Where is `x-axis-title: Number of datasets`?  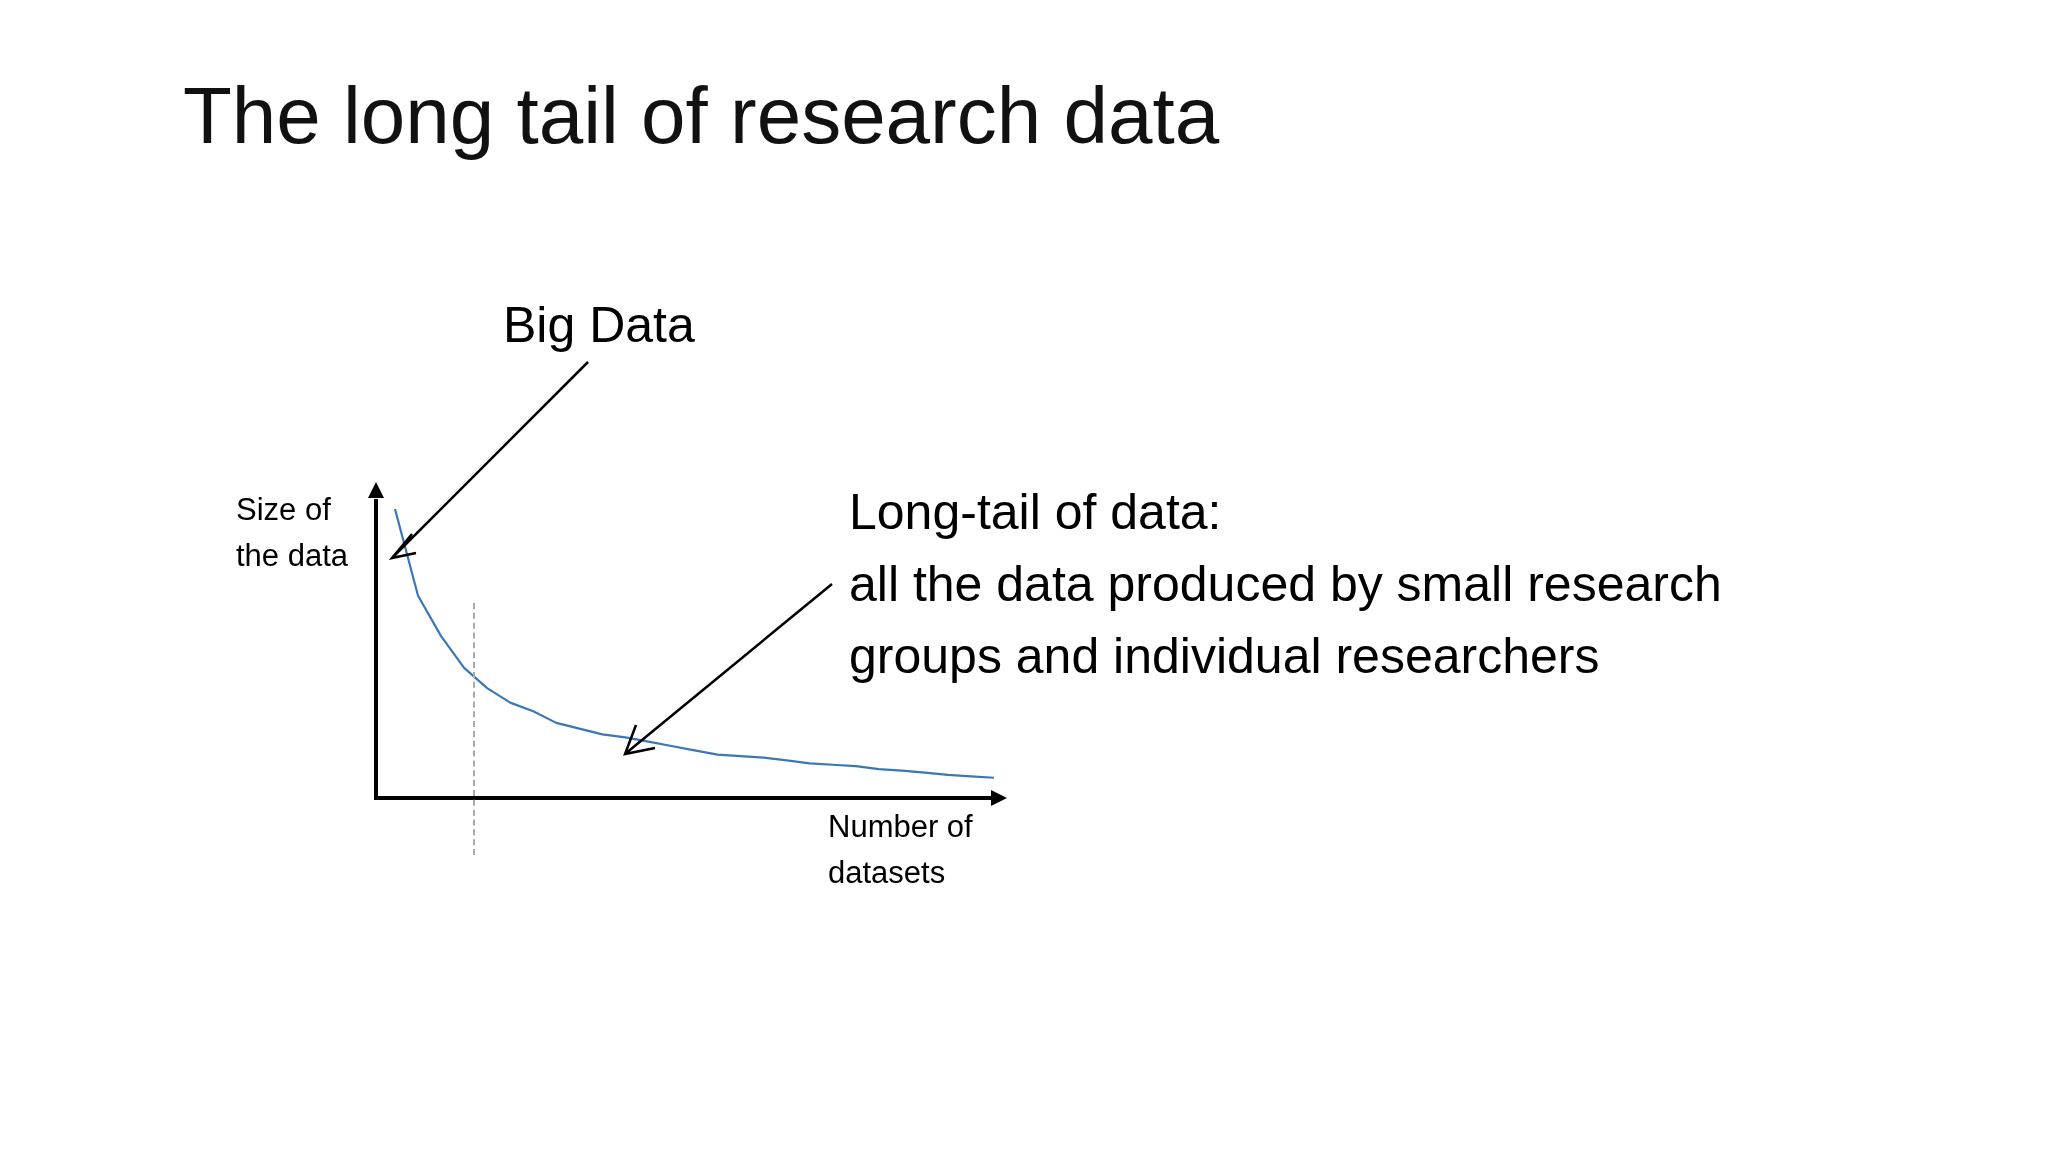 x-axis-title: Number of datasets is located at coordinates (901, 849).